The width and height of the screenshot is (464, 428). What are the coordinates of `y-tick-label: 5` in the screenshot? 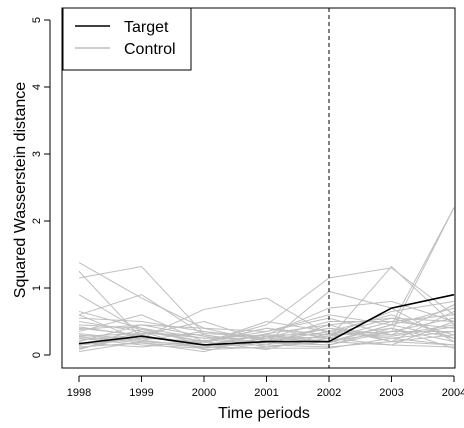 It's located at (37, 20).